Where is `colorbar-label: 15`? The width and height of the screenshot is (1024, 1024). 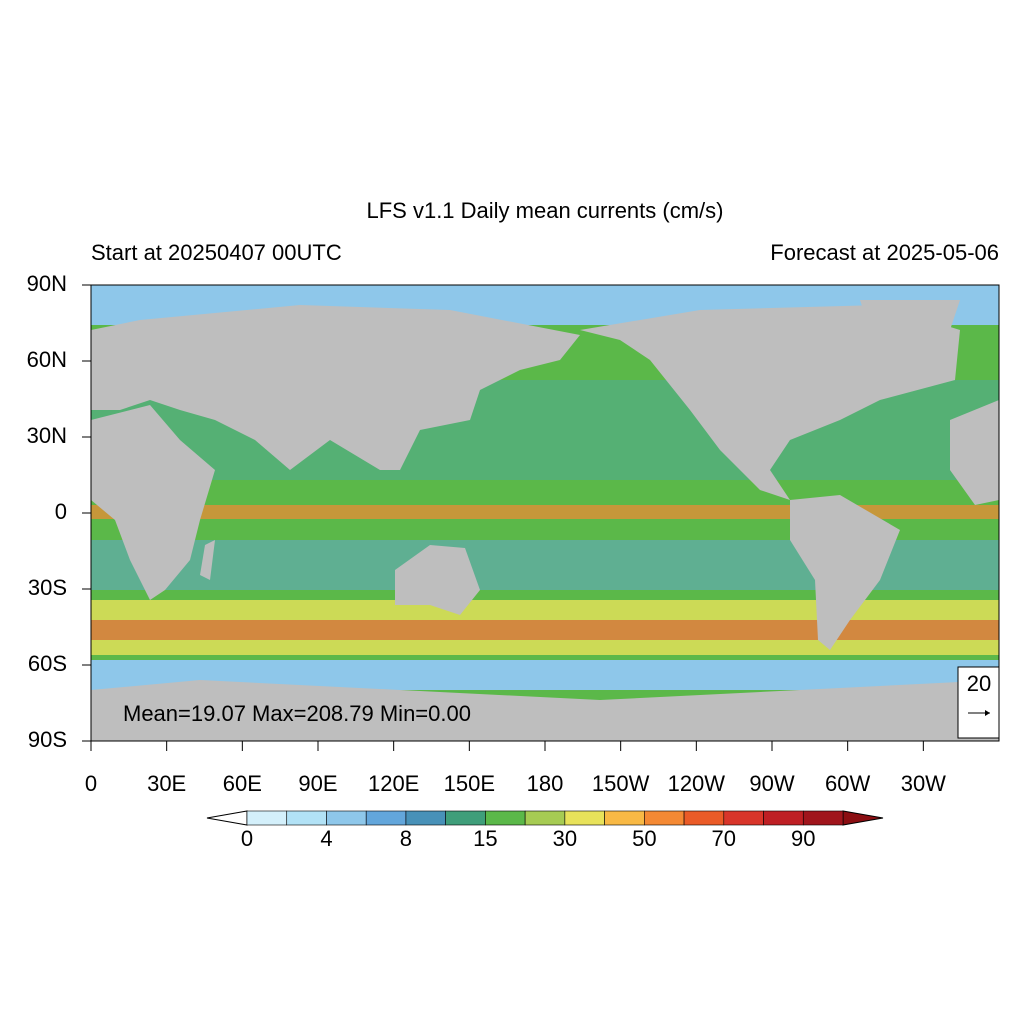
colorbar-label: 15 is located at coordinates (485, 838).